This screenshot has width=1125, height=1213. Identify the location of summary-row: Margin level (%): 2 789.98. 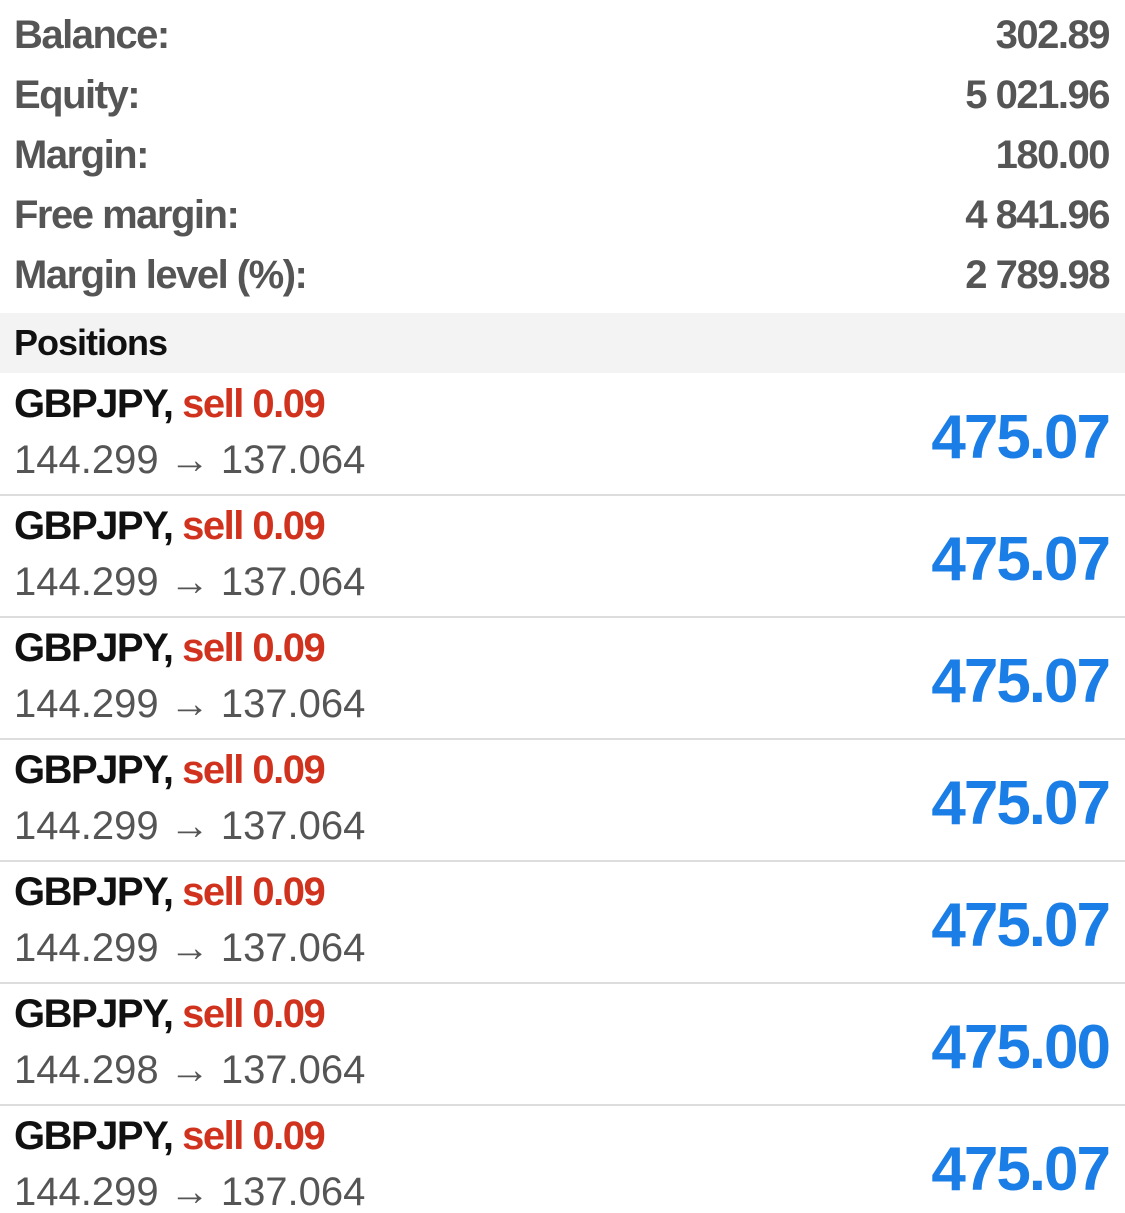
(562, 275).